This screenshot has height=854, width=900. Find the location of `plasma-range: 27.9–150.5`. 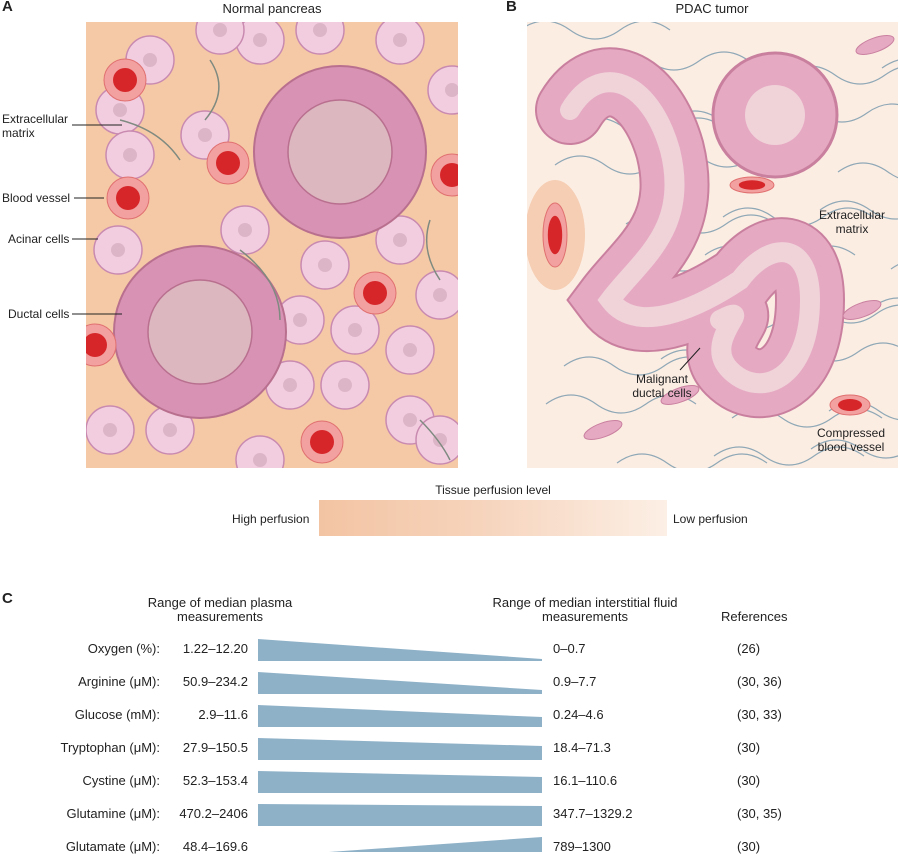

plasma-range: 27.9–150.5 is located at coordinates (215, 747).